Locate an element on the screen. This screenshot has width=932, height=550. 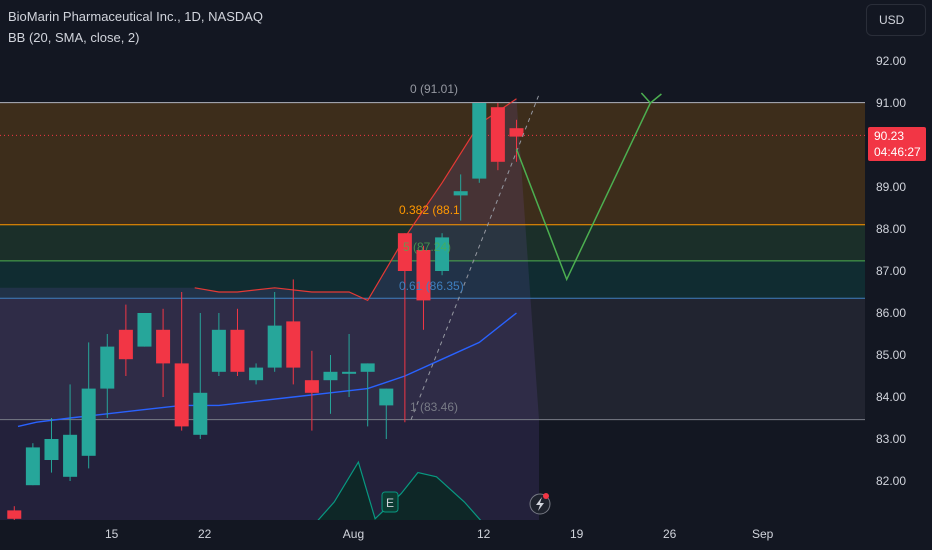
x-tick-label: Sep is located at coordinates (763, 534).